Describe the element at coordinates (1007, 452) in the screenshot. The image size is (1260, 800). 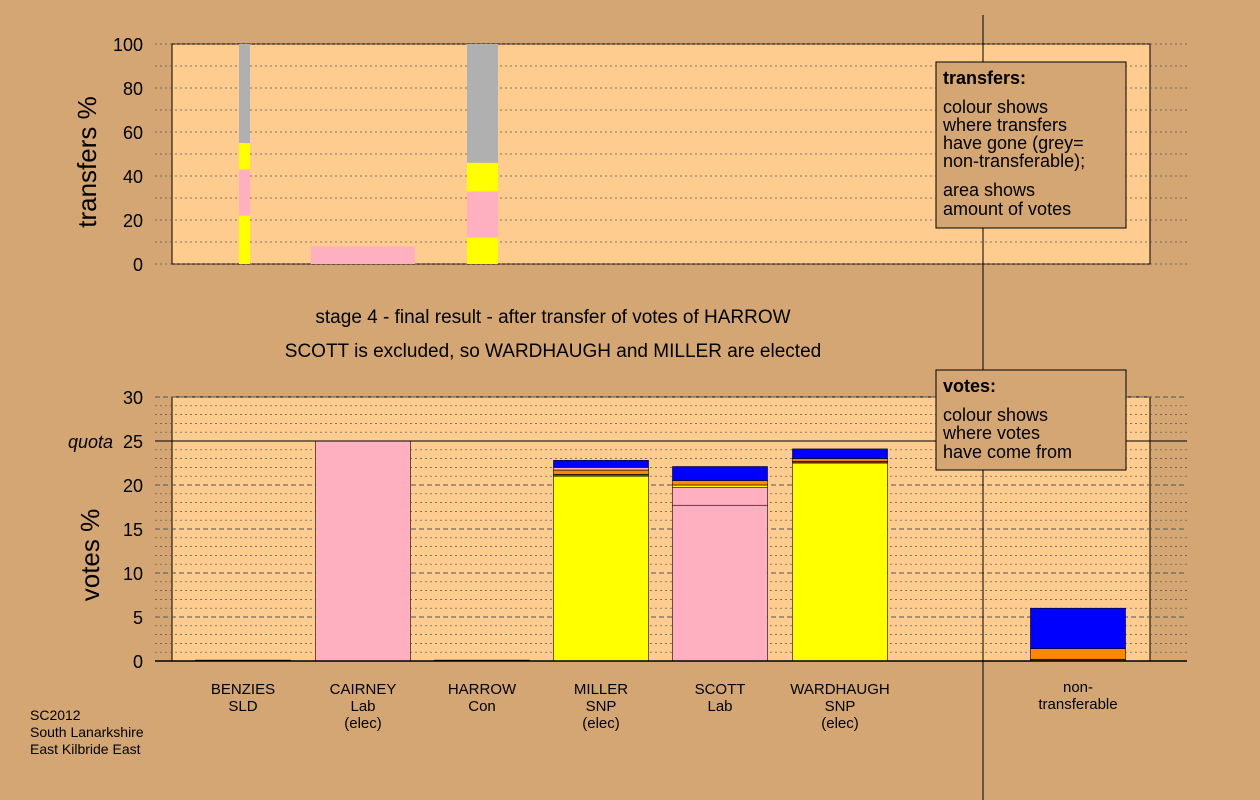
I see `votes-legend-line-3: have come from` at that location.